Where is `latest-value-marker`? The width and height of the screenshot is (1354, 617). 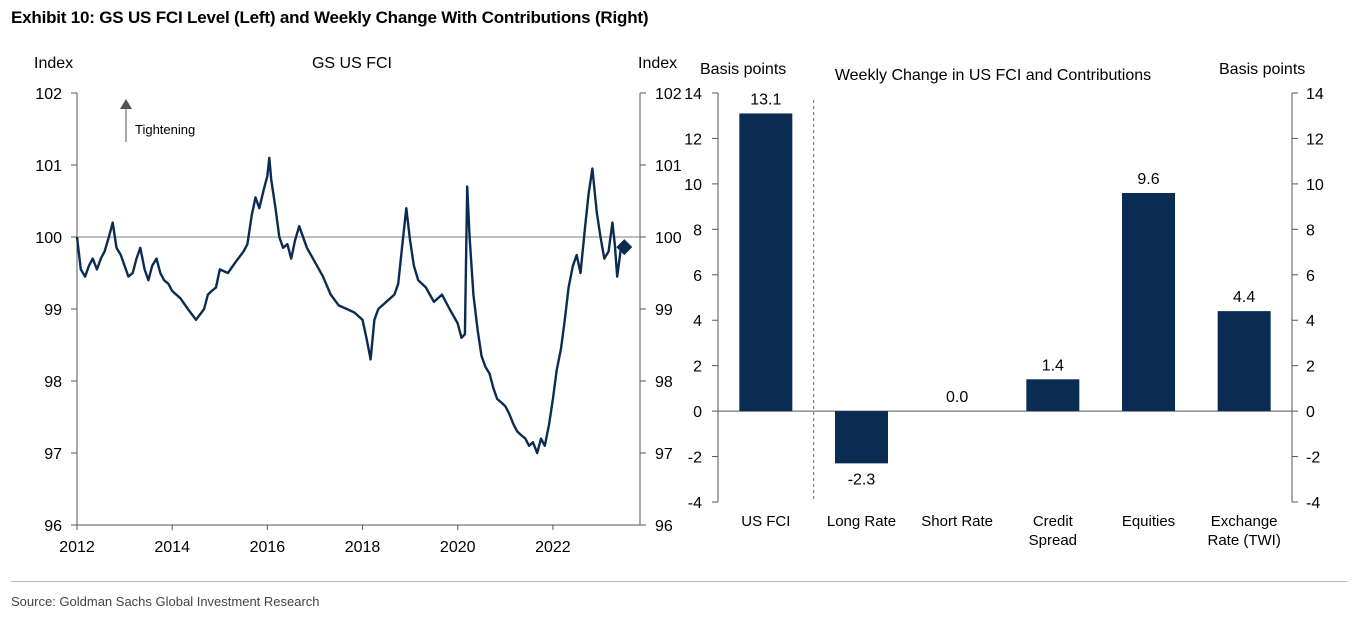
latest-value-marker is located at coordinates (624, 247).